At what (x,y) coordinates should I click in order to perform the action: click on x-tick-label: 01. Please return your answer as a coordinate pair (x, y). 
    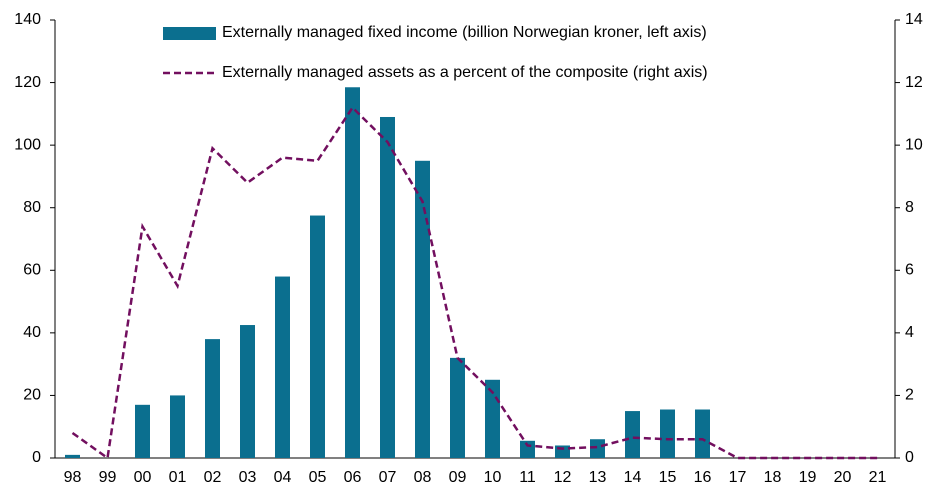
    Looking at the image, I should click on (178, 477).